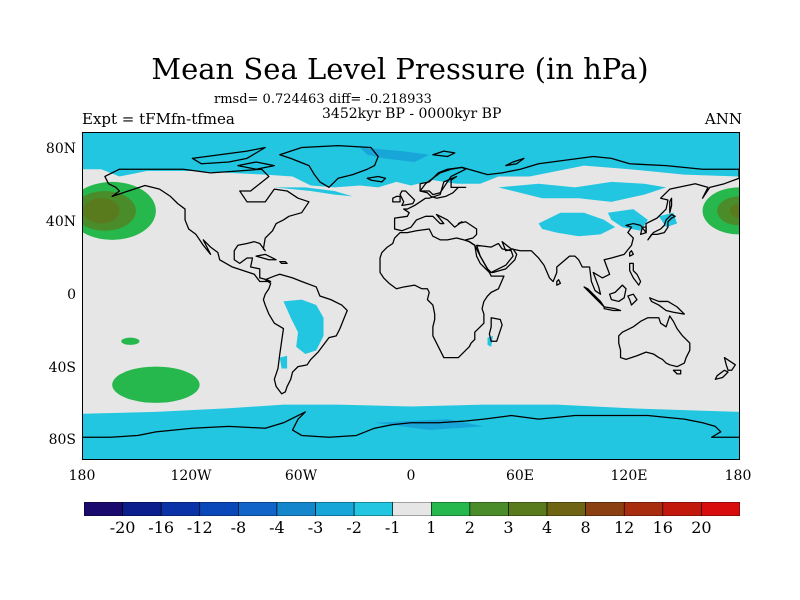  What do you see at coordinates (158, 119) in the screenshot?
I see `experiment-label: Expt = tFMfn-tfmea` at bounding box center [158, 119].